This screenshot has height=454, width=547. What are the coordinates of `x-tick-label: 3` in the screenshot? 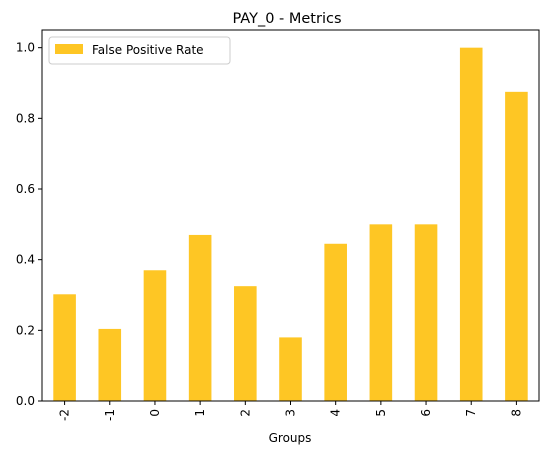 It's located at (291, 413).